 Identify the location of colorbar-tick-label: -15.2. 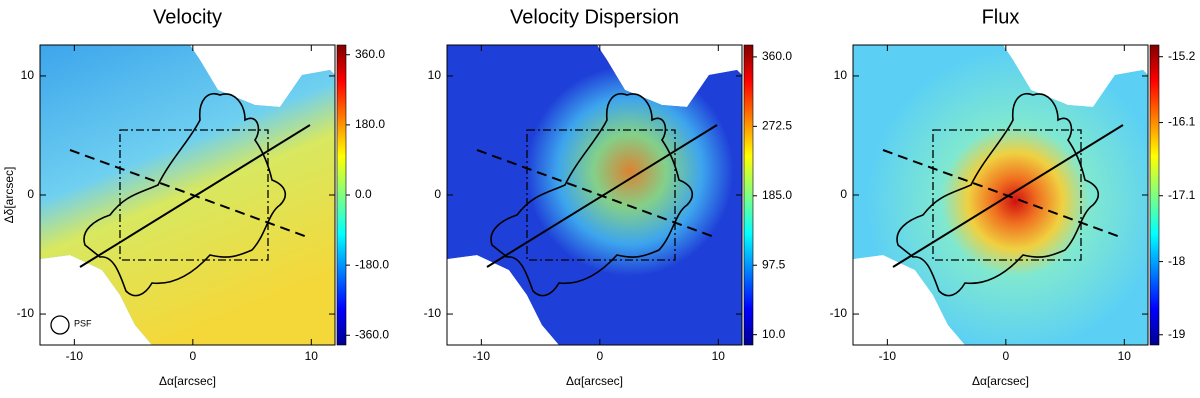
(1182, 56).